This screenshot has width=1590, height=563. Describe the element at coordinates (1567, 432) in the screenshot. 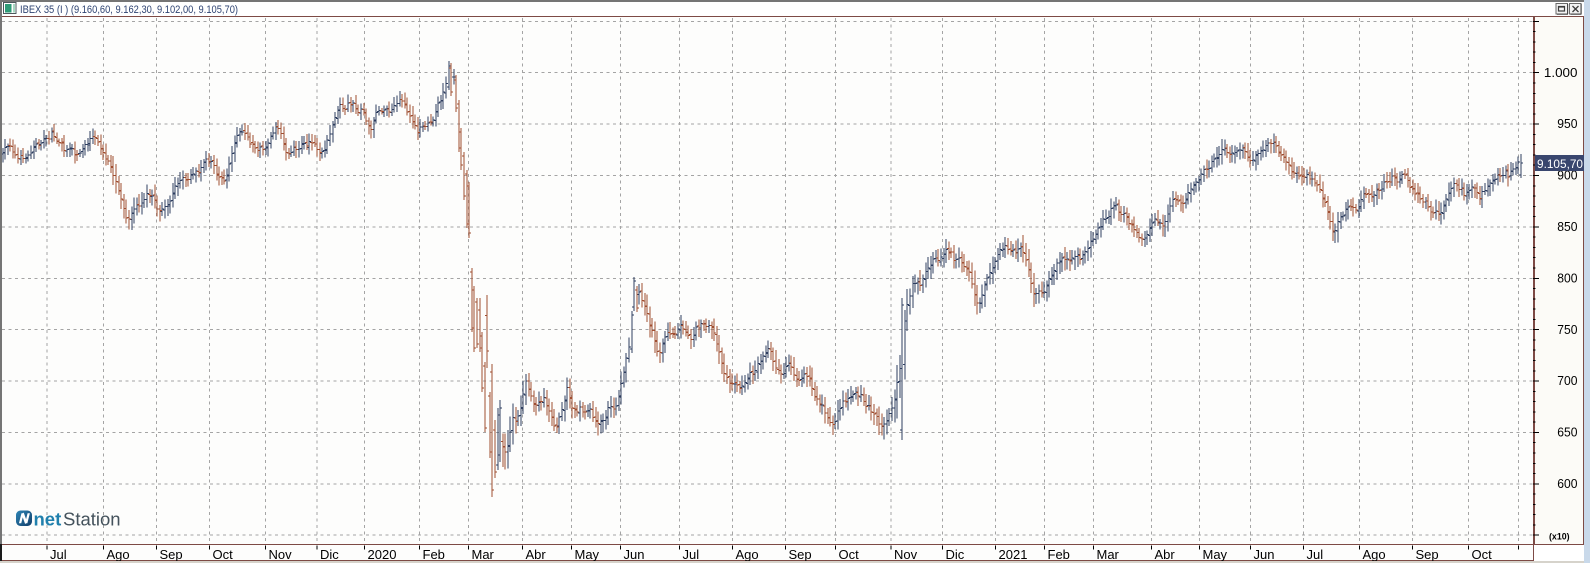

I see `svg-text: 650` at that location.